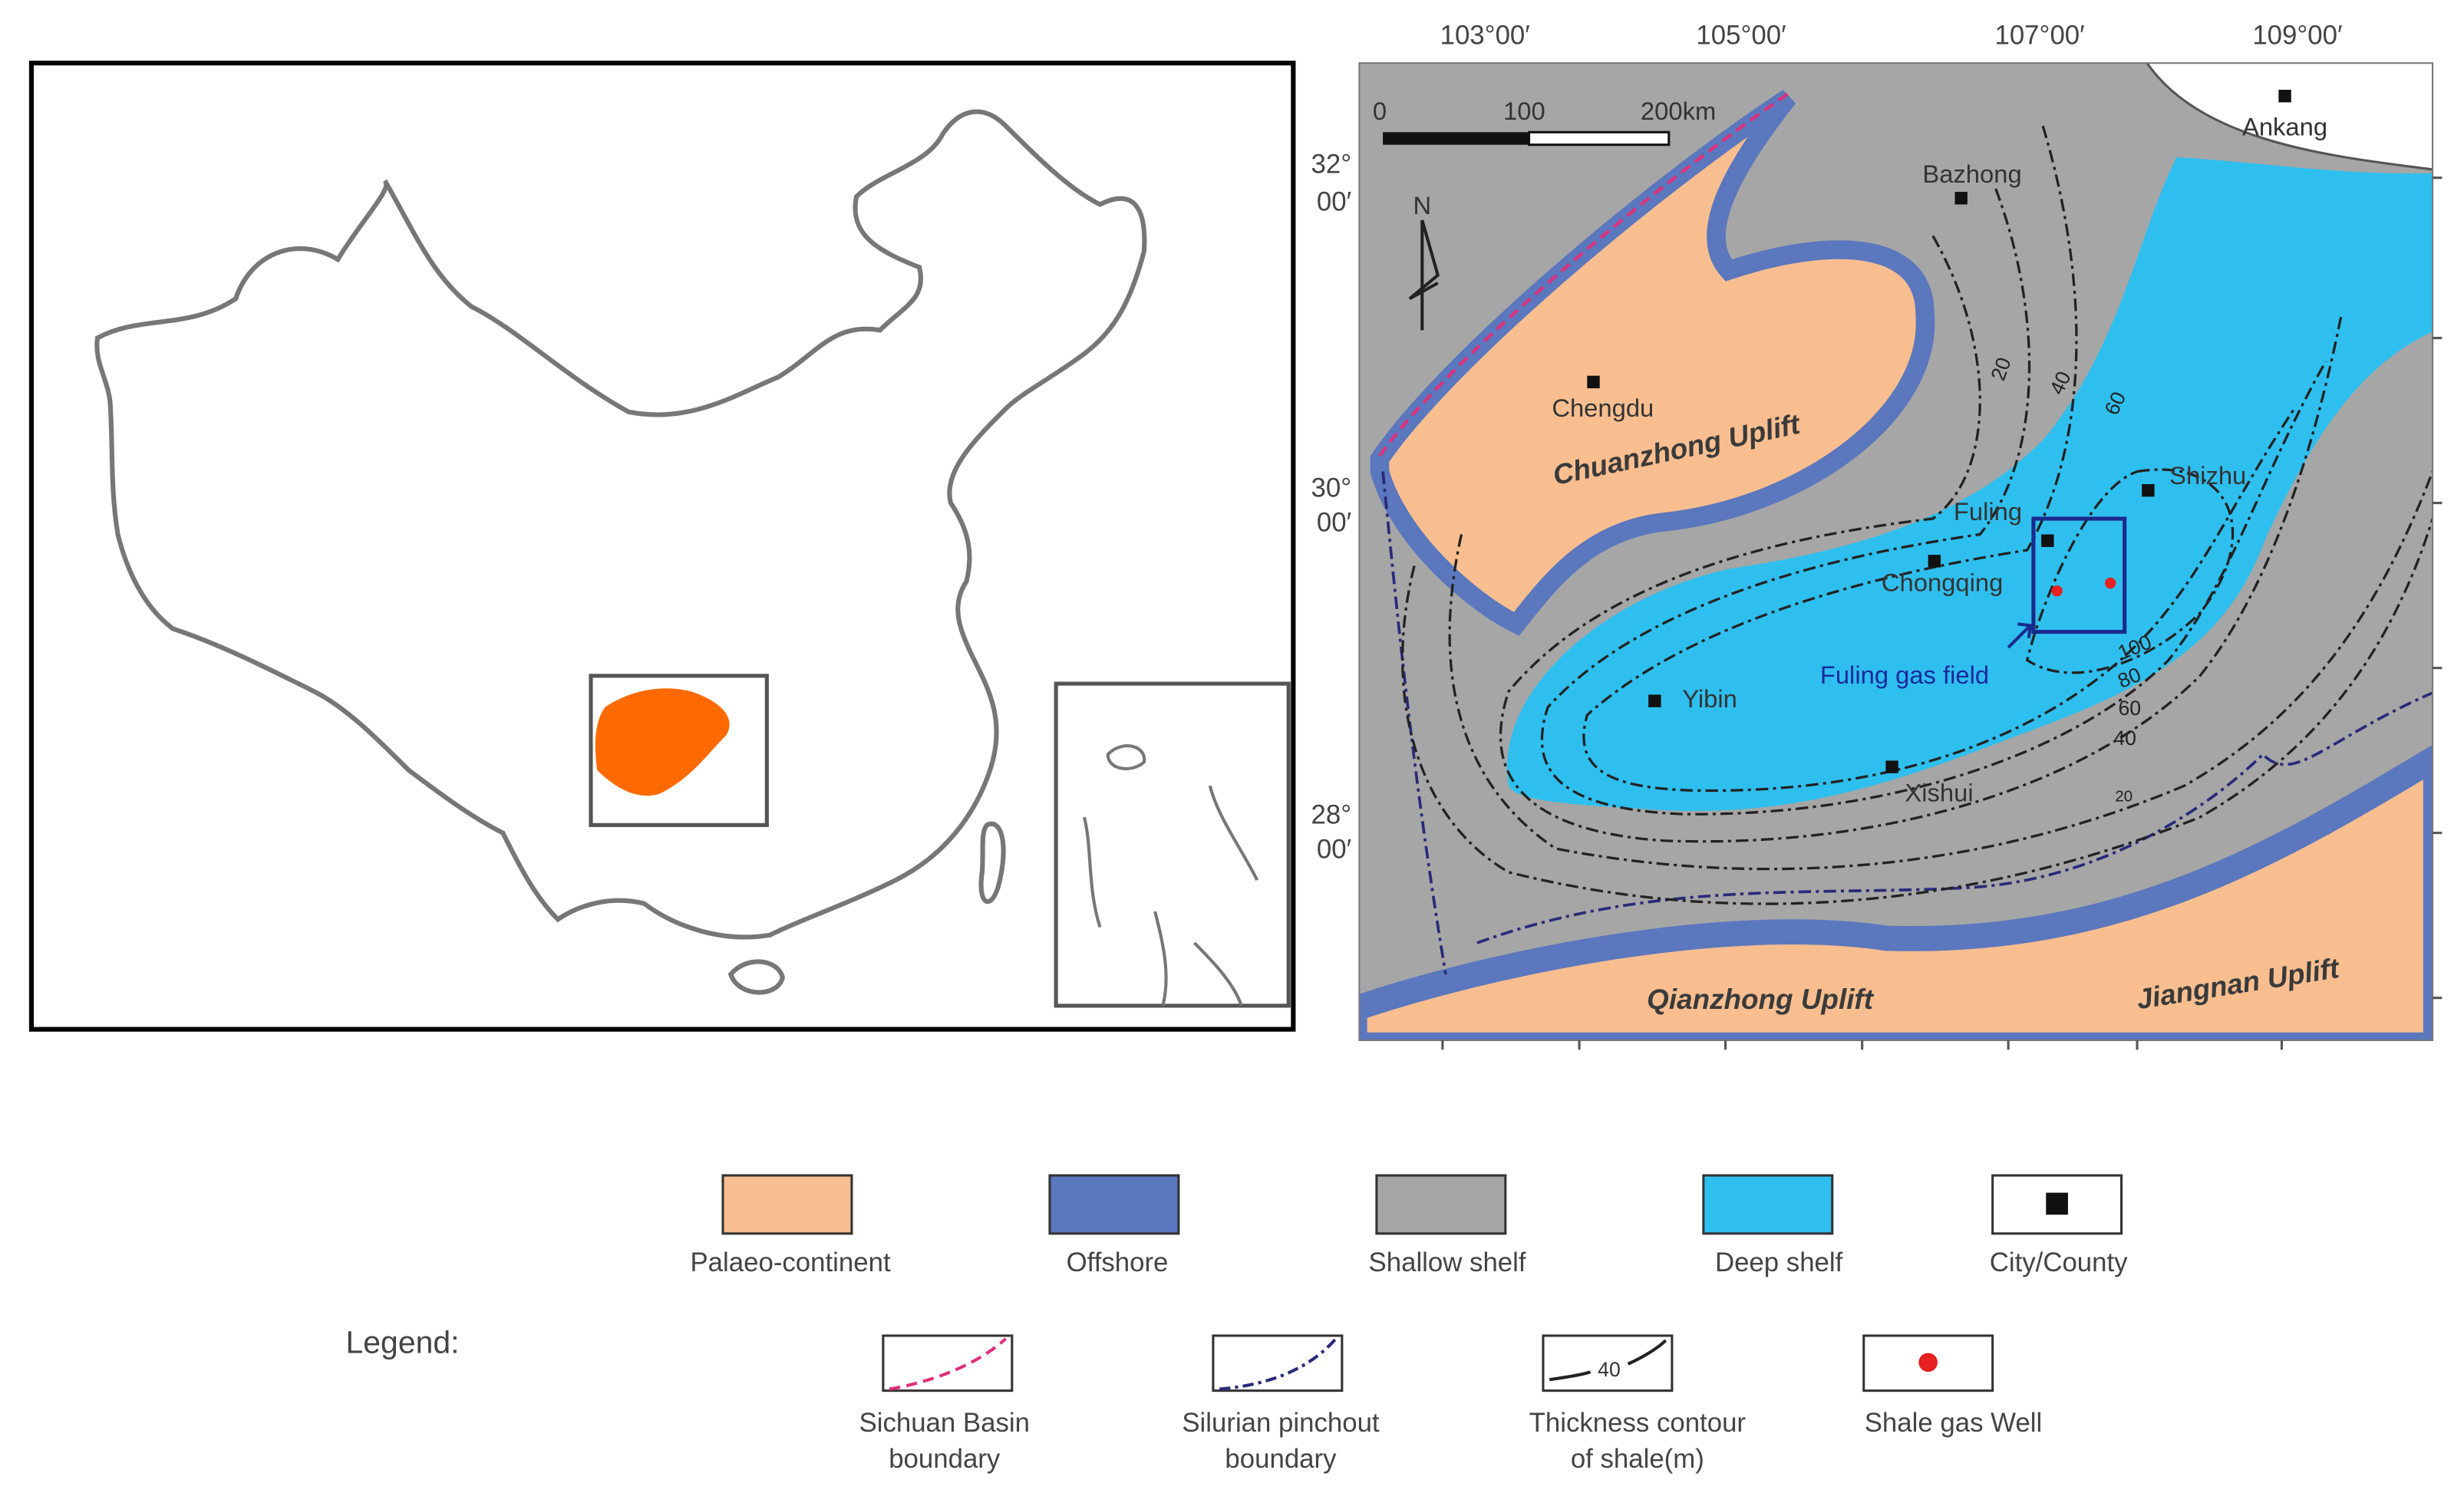 Image resolution: width=2464 pixels, height=1493 pixels. I want to click on legend-label: of shale(m), so click(1637, 1459).